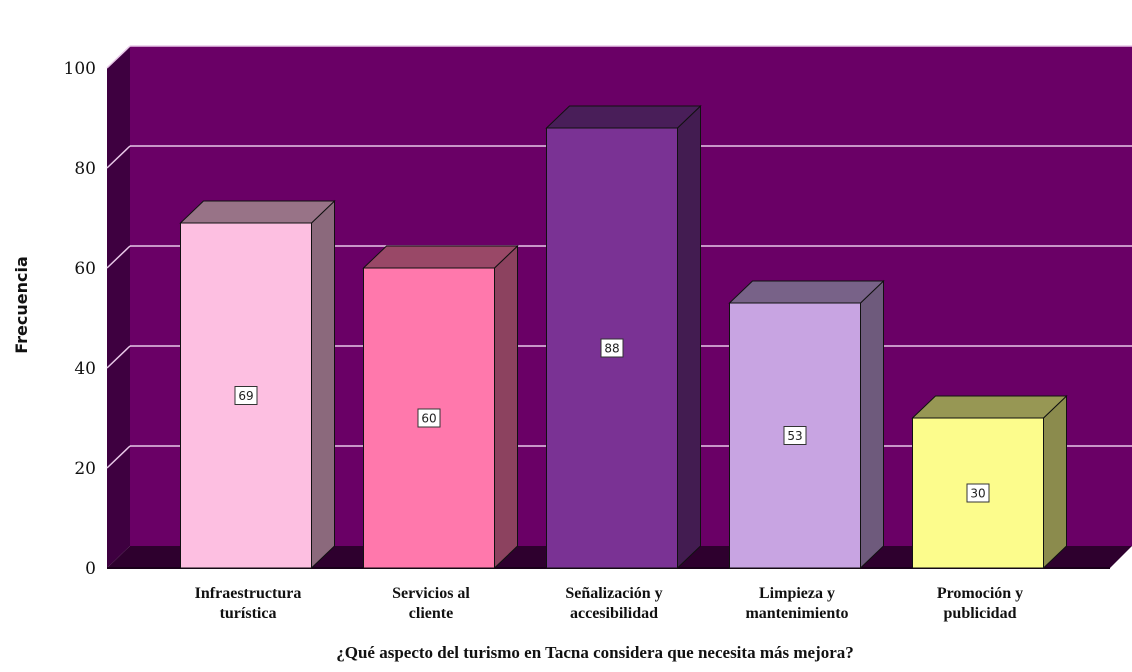  Describe the element at coordinates (21, 305) in the screenshot. I see `y-axis-title: Frecuencia` at that location.